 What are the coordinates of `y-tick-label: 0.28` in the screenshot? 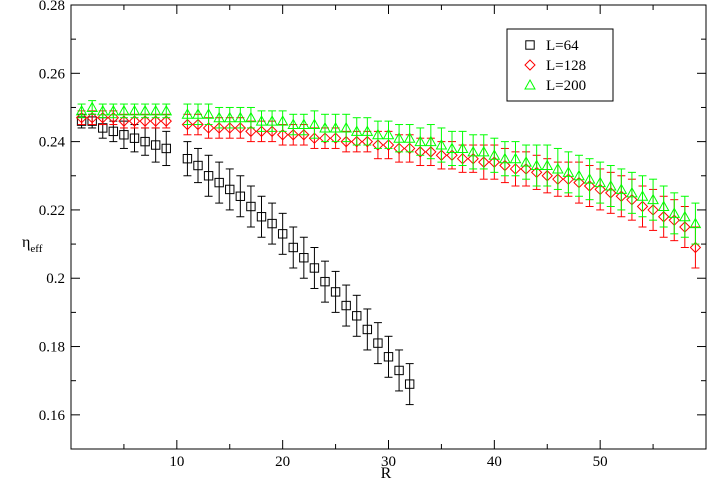 It's located at (52, 7).